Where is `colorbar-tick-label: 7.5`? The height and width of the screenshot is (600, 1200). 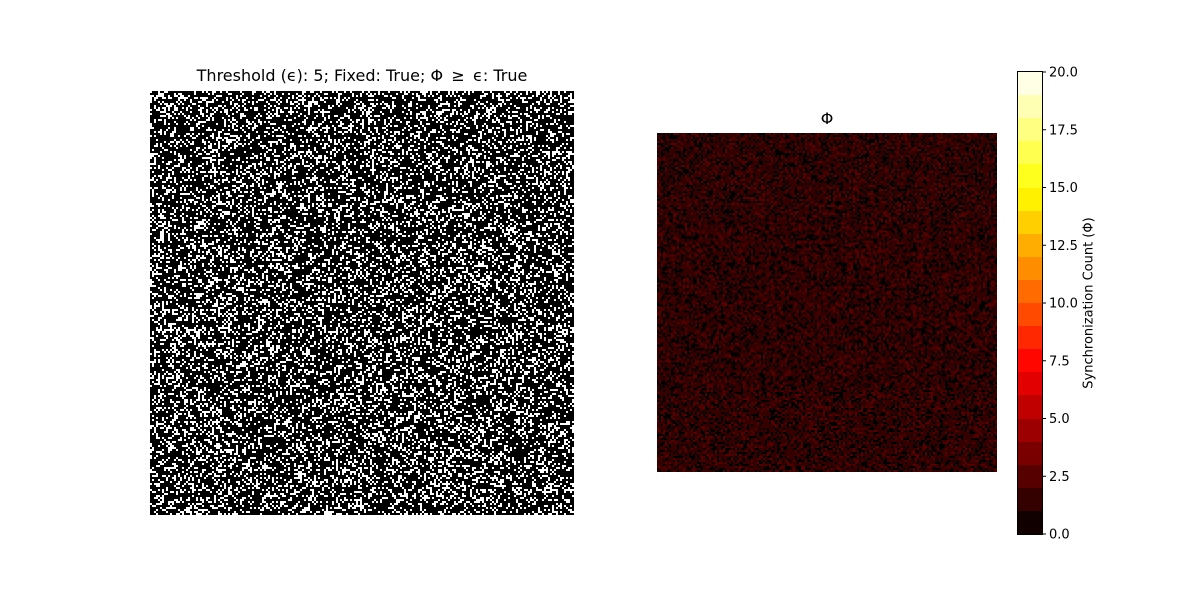
colorbar-tick-label: 7.5 is located at coordinates (1059, 361).